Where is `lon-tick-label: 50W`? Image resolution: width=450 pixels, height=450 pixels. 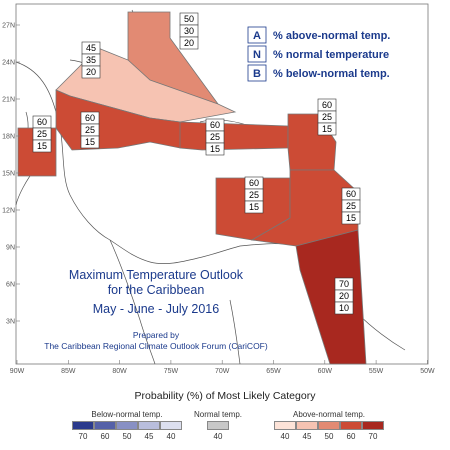
lon-tick-label: 50W is located at coordinates (427, 371).